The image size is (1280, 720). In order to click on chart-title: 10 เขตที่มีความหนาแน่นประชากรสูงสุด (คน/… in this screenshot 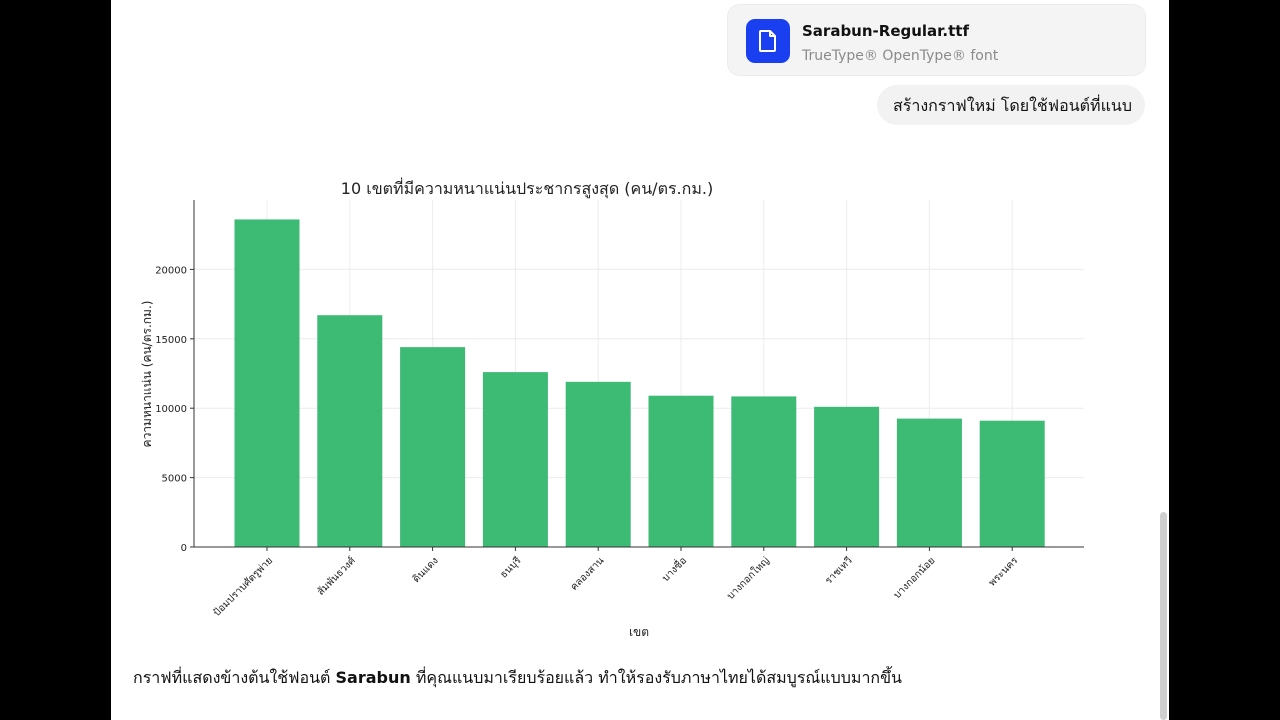, I will do `click(527, 188)`.